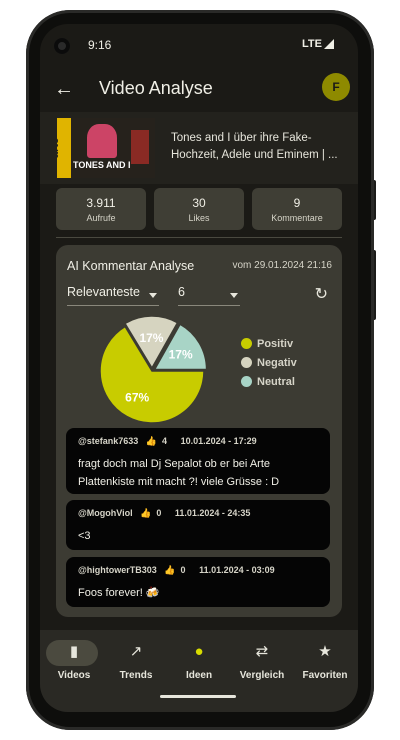  What do you see at coordinates (198, 696) in the screenshot?
I see `home-indicator` at bounding box center [198, 696].